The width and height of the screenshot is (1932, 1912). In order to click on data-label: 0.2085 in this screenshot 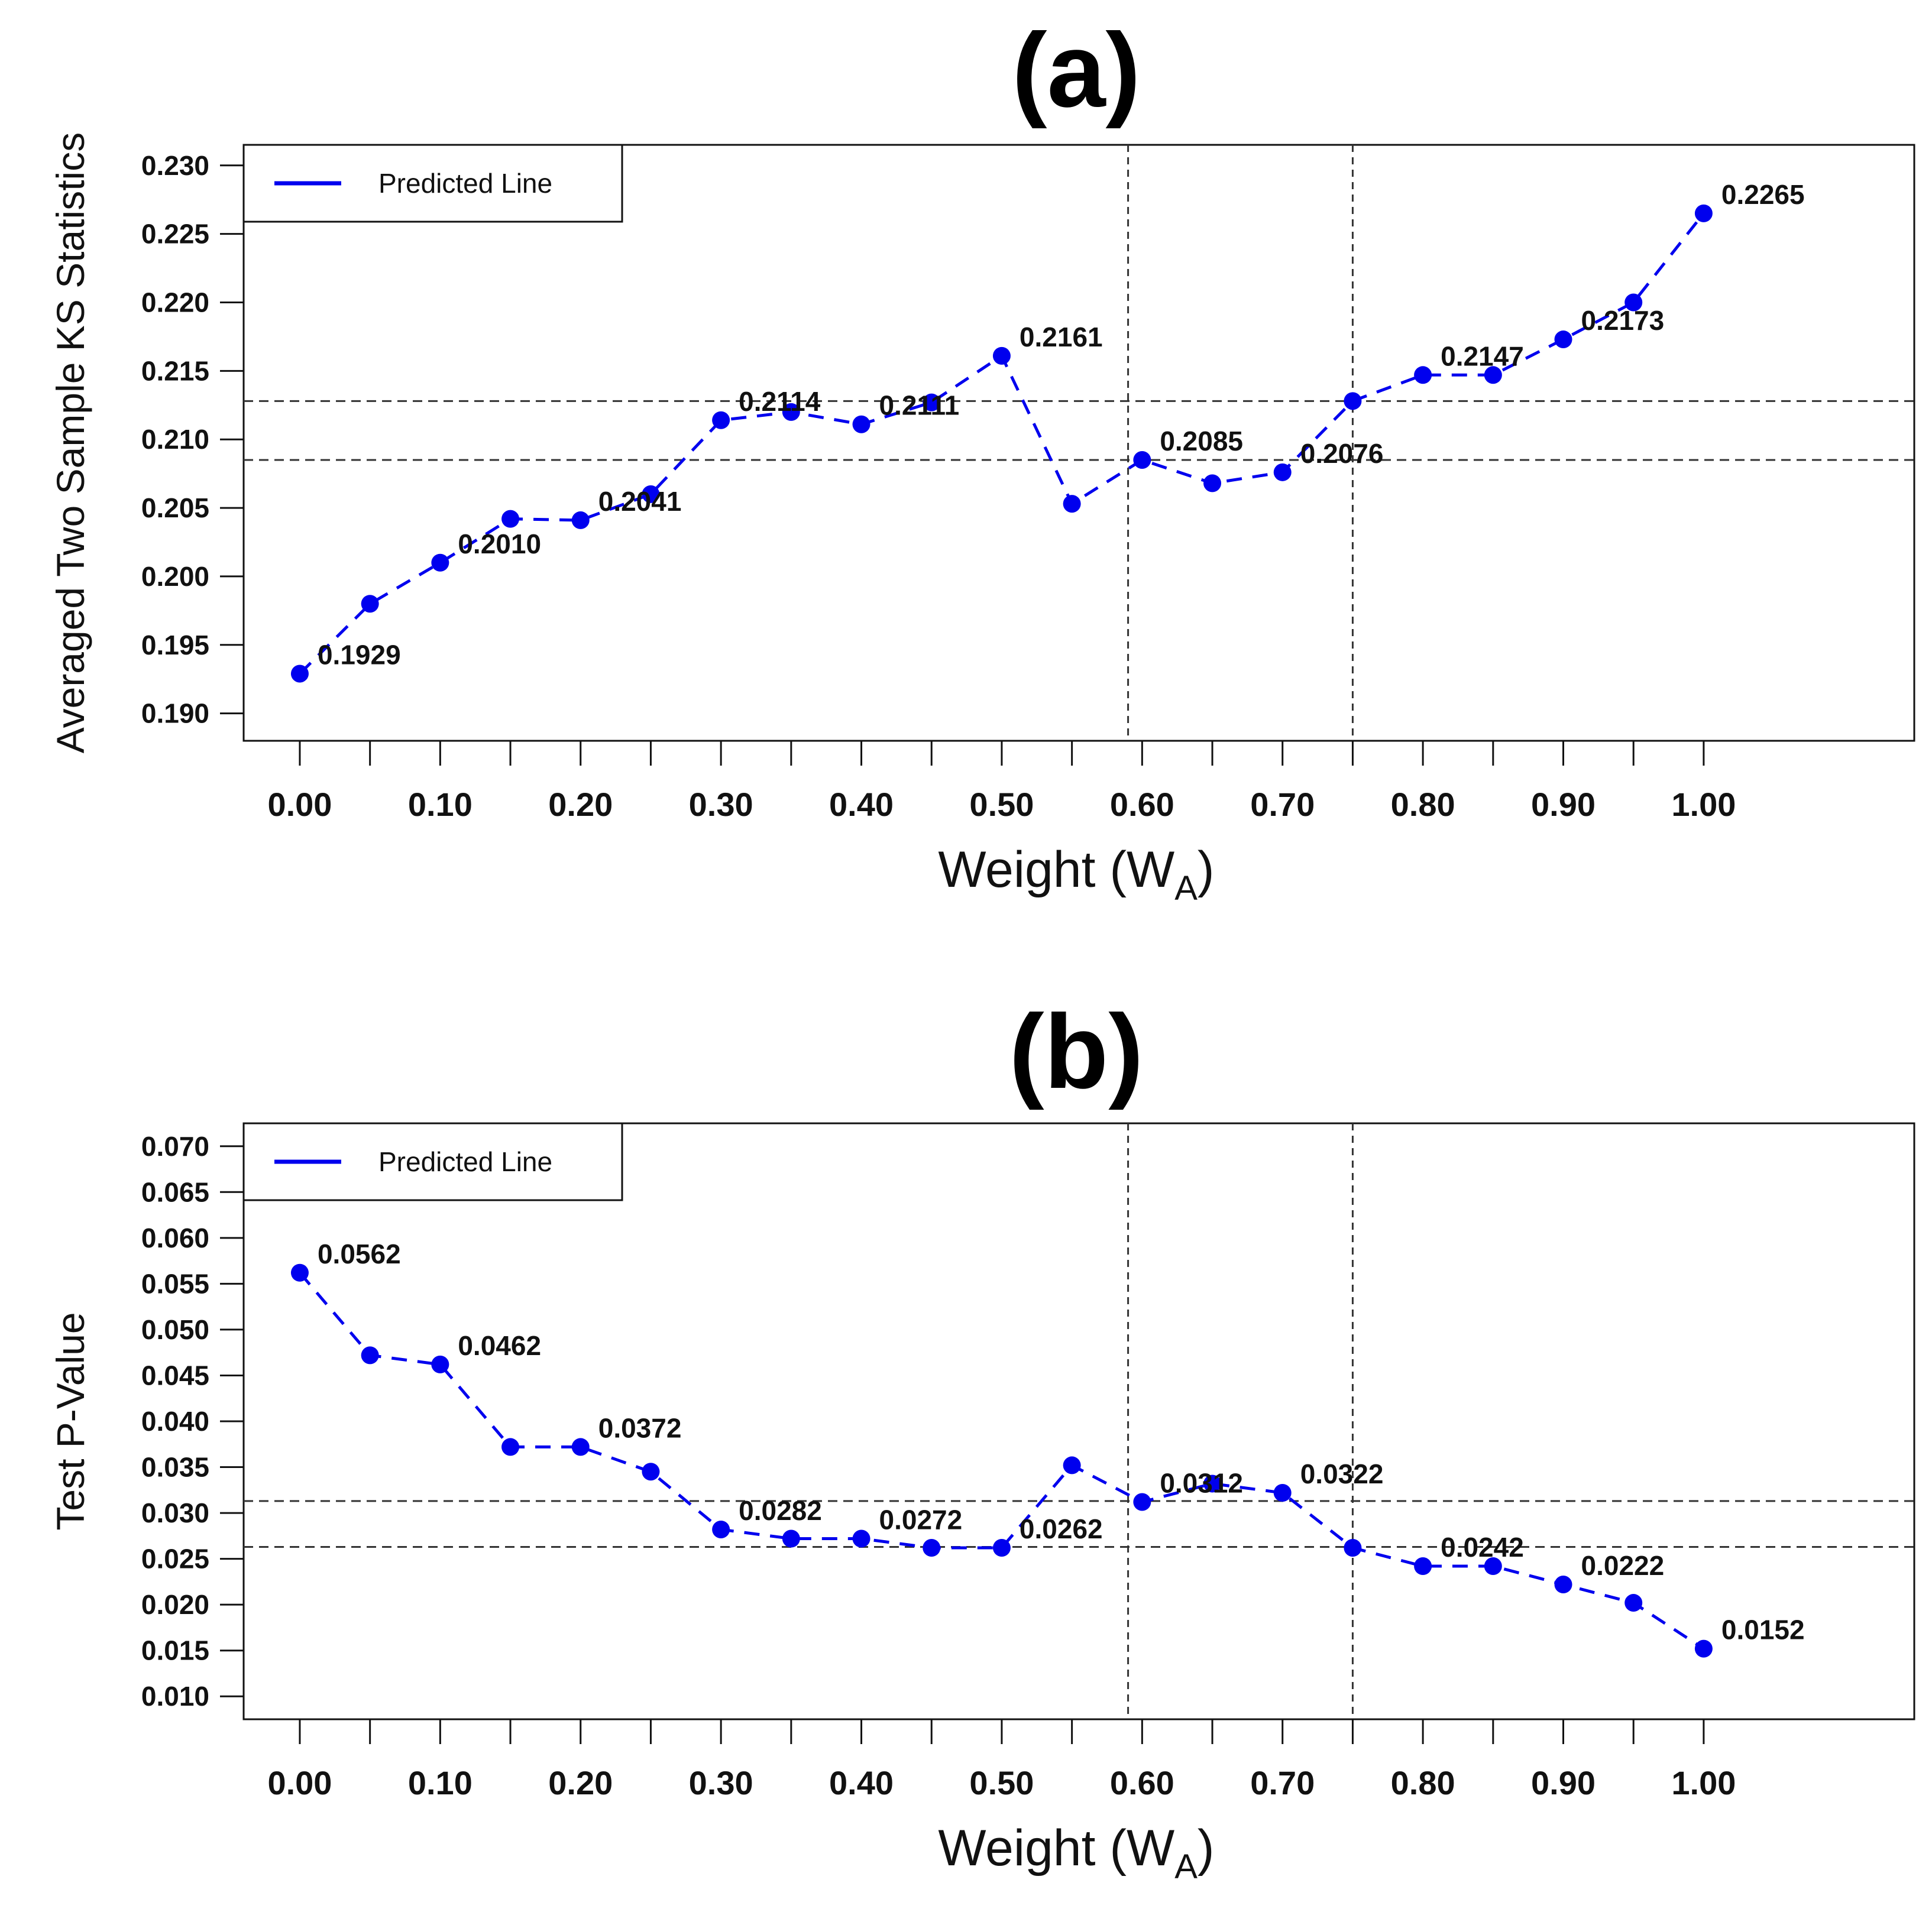, I will do `click(1202, 441)`.